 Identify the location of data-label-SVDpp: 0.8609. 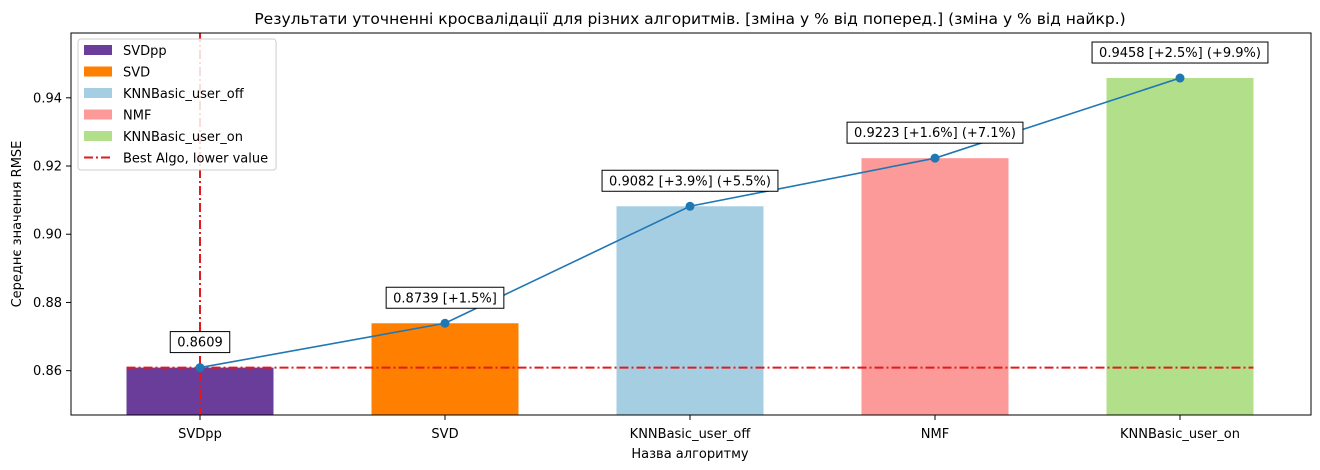
(200, 342).